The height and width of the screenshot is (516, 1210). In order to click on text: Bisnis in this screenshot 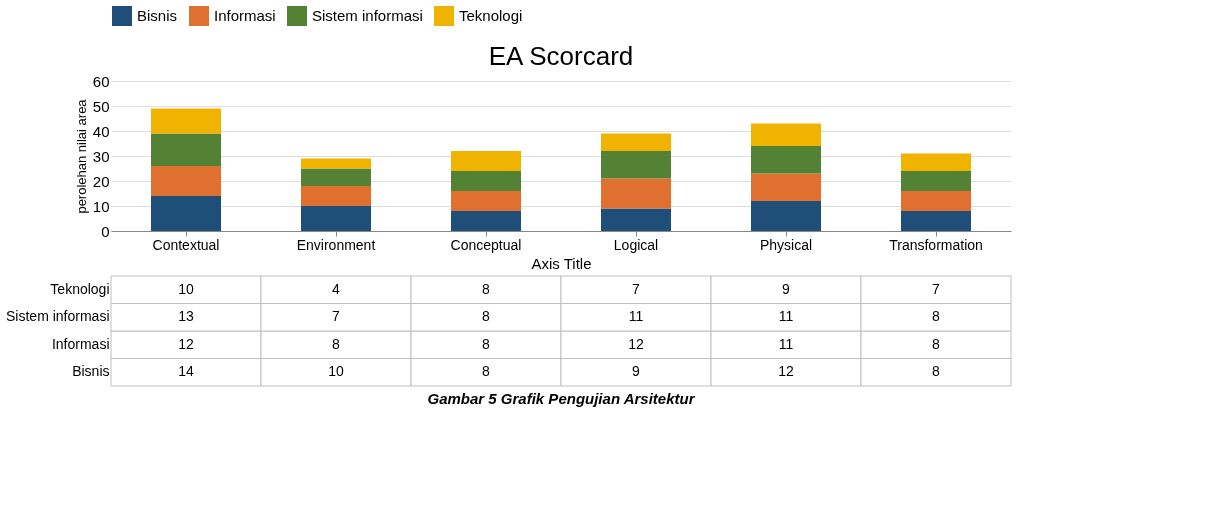, I will do `click(91, 371)`.